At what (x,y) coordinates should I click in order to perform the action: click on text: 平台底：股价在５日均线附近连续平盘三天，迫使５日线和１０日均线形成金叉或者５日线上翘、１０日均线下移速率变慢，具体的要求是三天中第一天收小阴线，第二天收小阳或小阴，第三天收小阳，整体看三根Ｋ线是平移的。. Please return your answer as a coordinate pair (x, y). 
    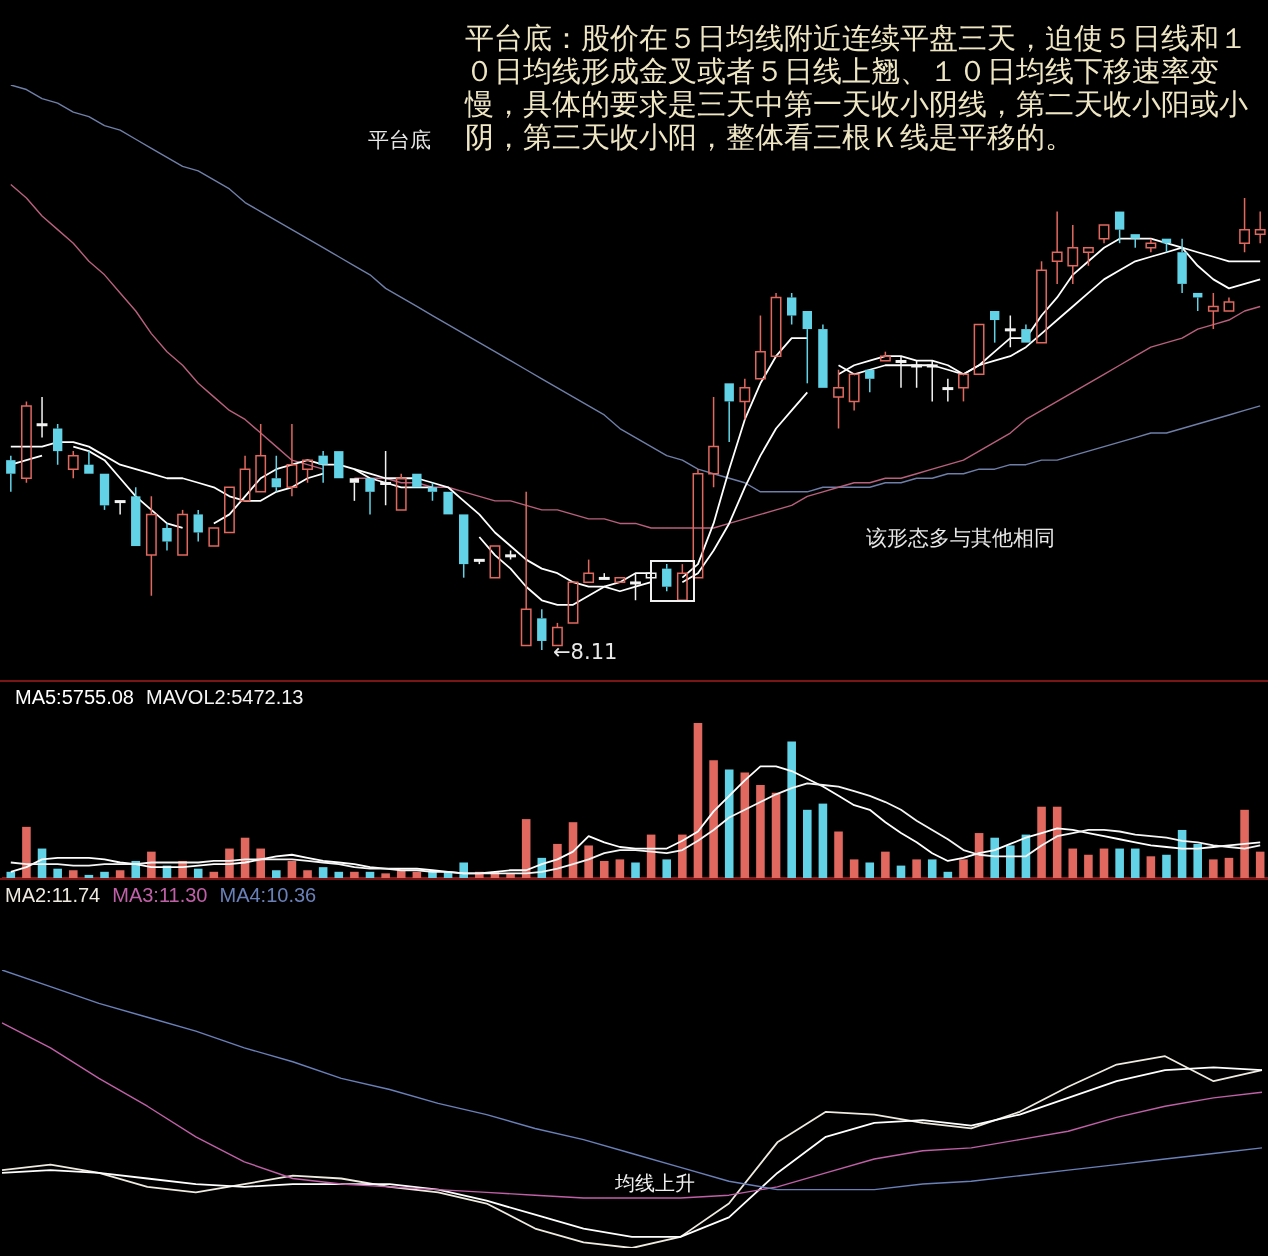
    Looking at the image, I should click on (857, 87).